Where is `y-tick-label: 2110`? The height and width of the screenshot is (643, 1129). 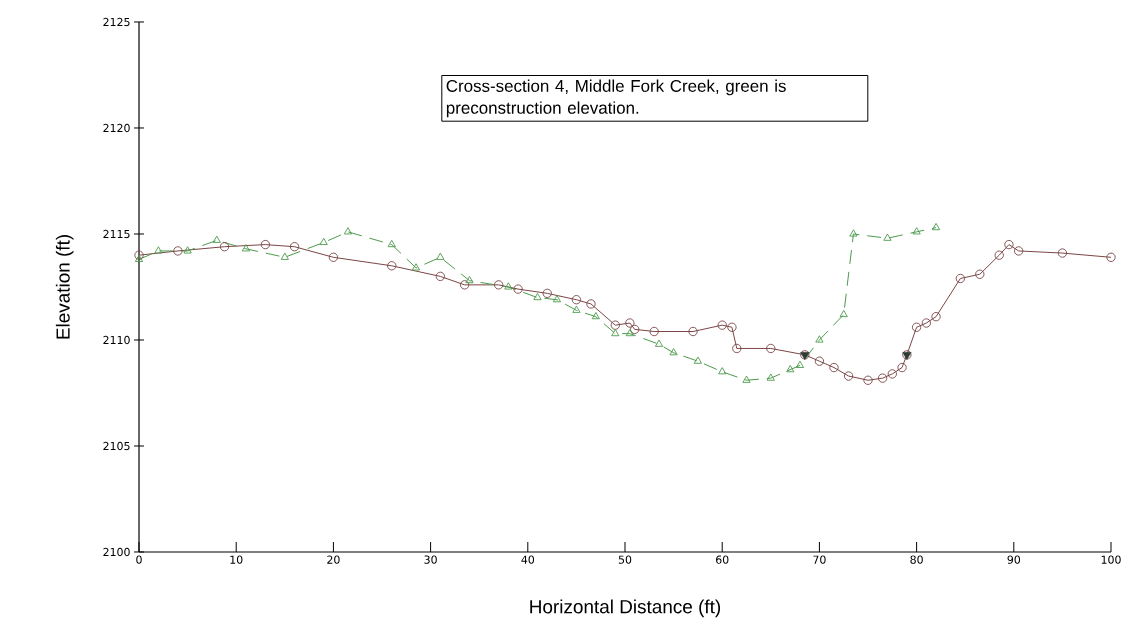
y-tick-label: 2110 is located at coordinates (116, 340).